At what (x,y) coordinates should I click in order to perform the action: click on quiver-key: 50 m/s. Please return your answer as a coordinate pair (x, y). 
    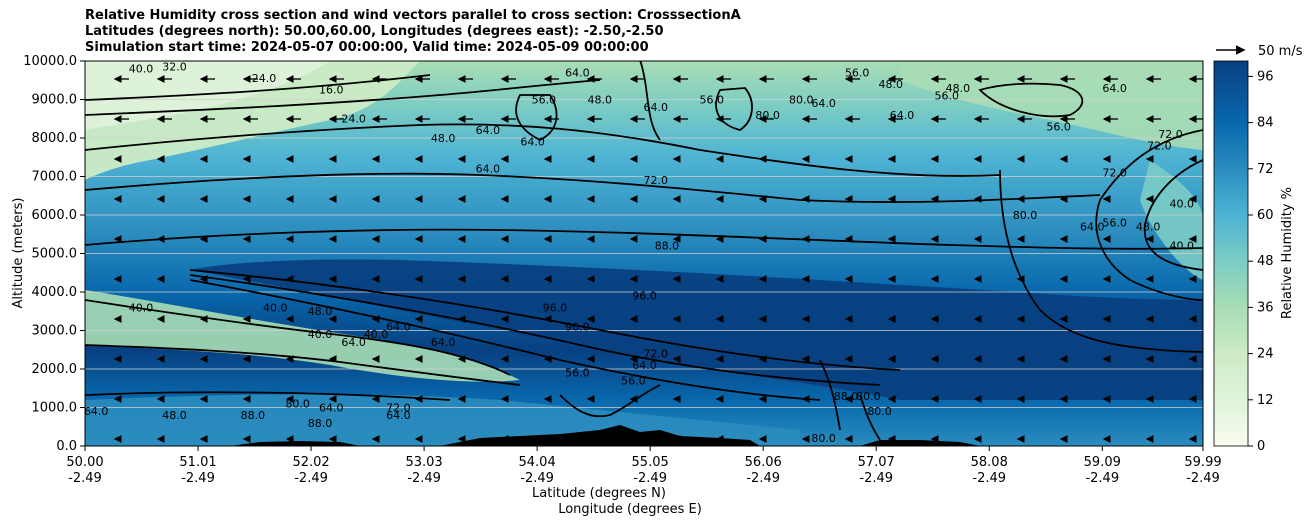
    Looking at the image, I should click on (1259, 51).